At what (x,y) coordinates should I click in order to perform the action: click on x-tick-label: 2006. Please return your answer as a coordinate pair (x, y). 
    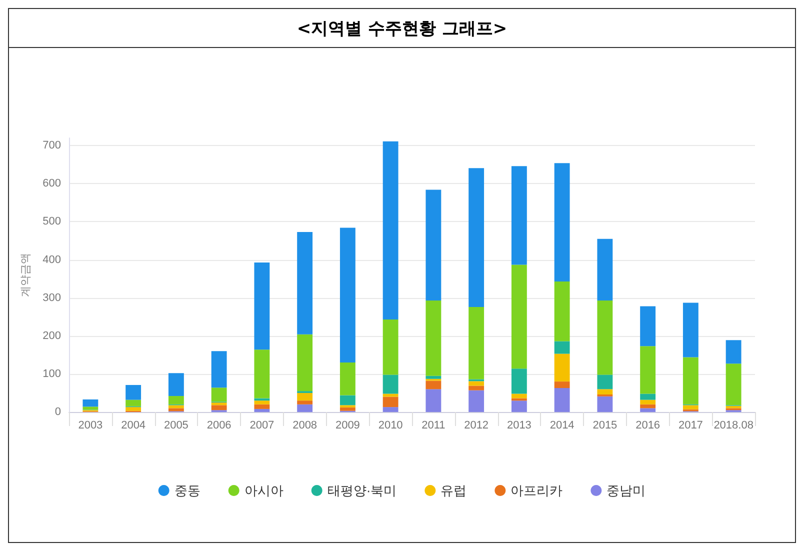
    Looking at the image, I should click on (219, 426).